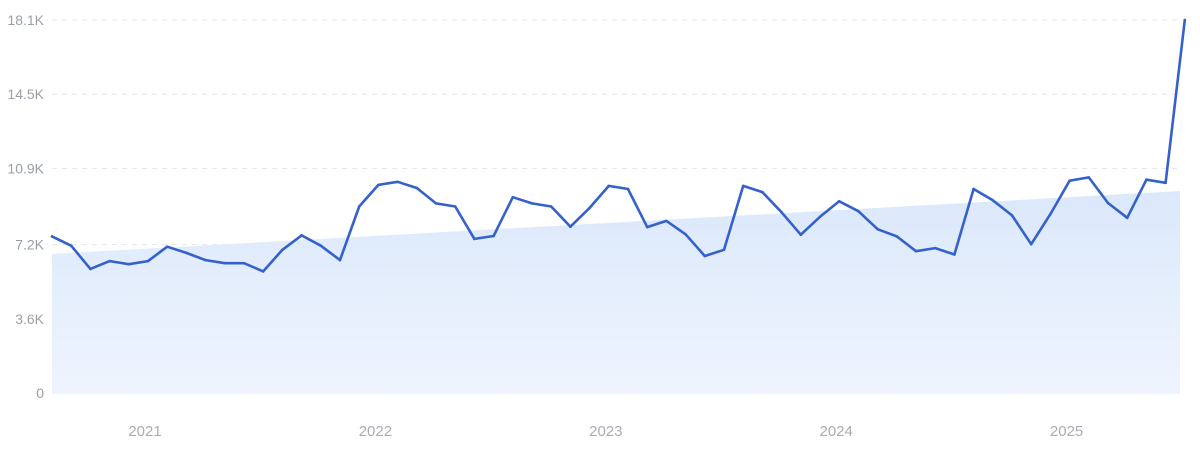 This screenshot has height=453, width=1200. What do you see at coordinates (144, 431) in the screenshot?
I see `x-tick-label: 2021` at bounding box center [144, 431].